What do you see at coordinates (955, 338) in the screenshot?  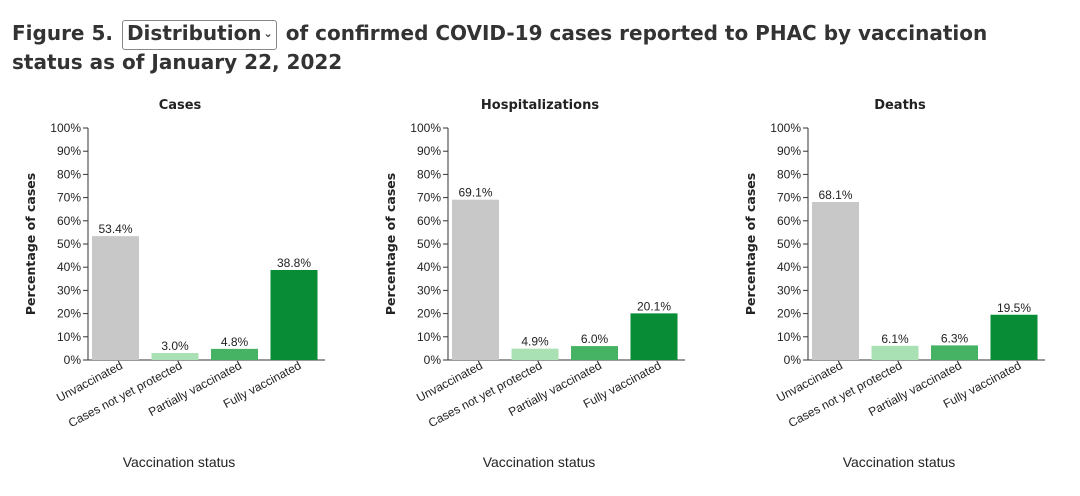 I see `data-label: 6.3%` at bounding box center [955, 338].